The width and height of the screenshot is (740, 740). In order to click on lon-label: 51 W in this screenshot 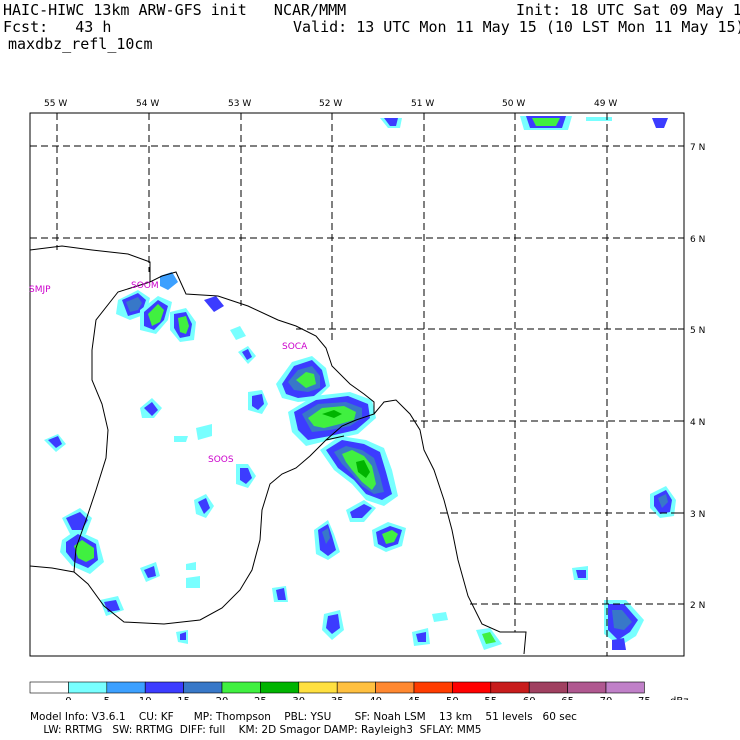, I will do `click(422, 104)`.